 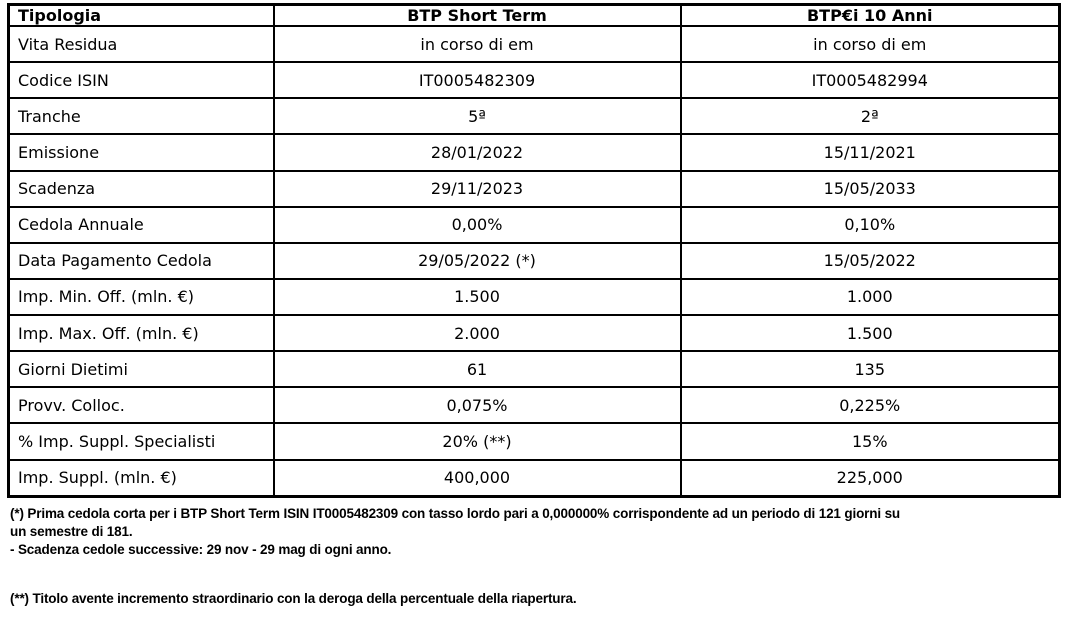 I want to click on table-row-imp-max-off: Imp. Max. Off. (mln. €) 2.000 1.500, so click(x=534, y=333).